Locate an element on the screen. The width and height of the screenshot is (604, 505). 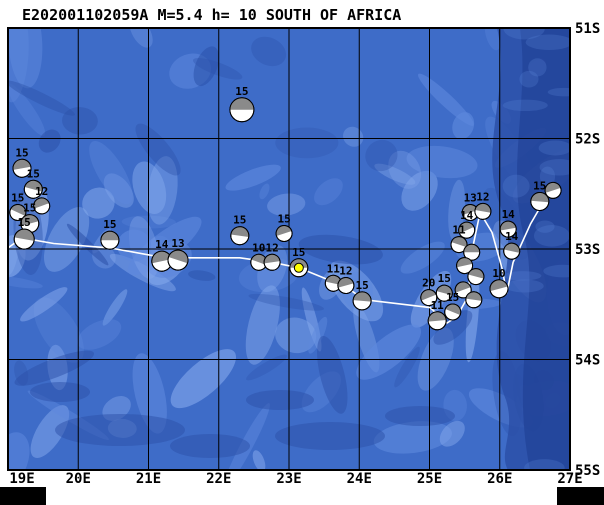
latitude-tick-label: 52S is located at coordinates (587, 140).